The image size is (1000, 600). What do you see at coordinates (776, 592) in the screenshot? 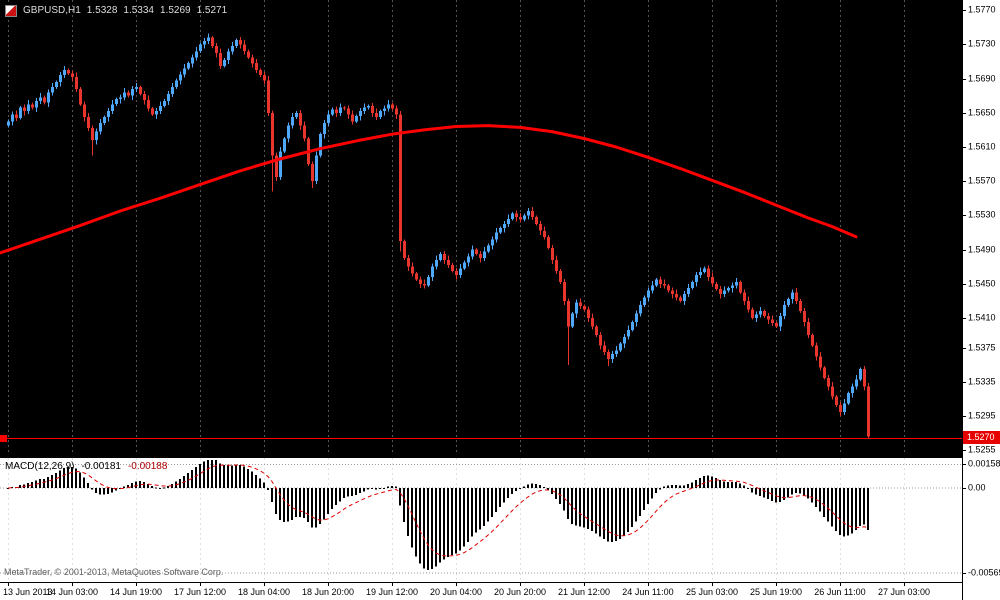
I see `time-axis-label: 25 Jun 19:00` at bounding box center [776, 592].